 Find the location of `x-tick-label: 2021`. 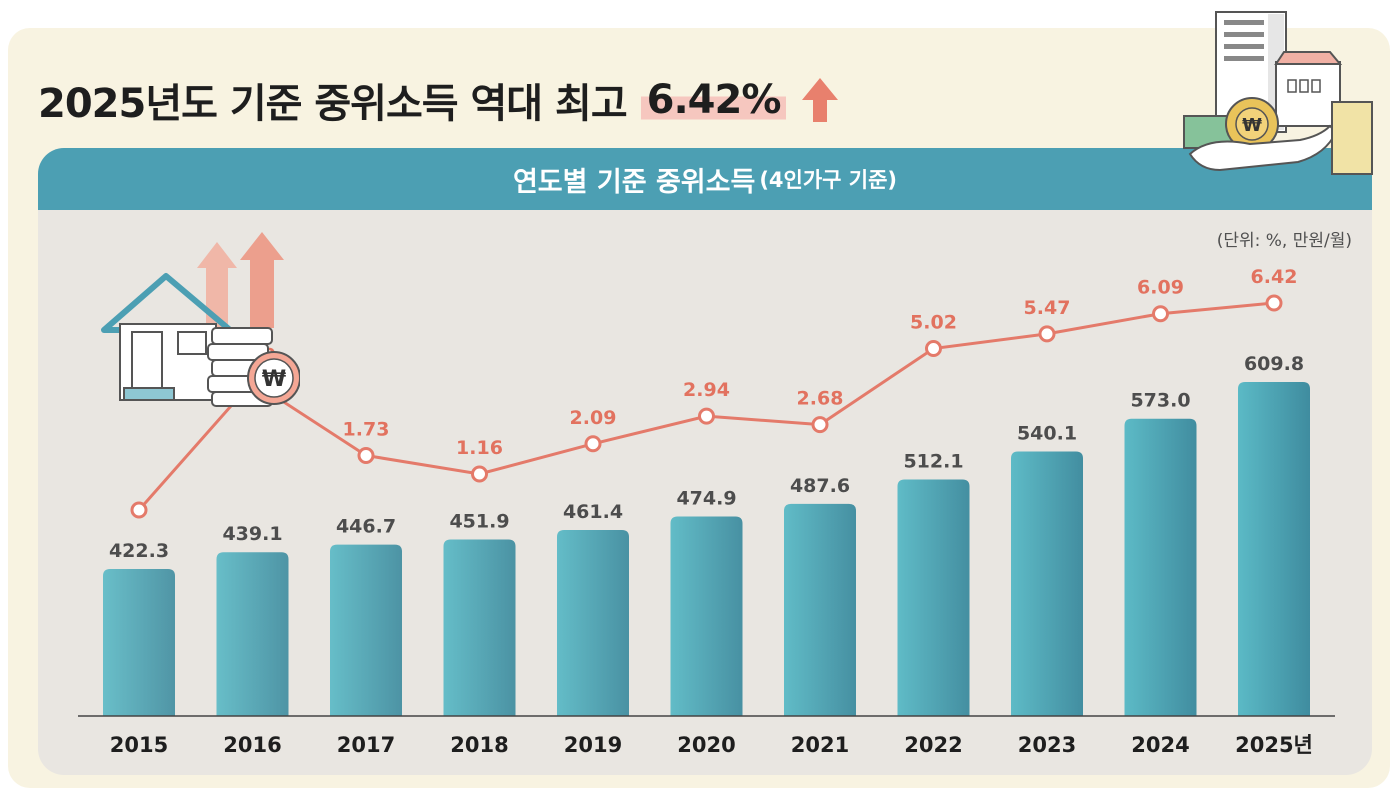

x-tick-label: 2021 is located at coordinates (820, 745).